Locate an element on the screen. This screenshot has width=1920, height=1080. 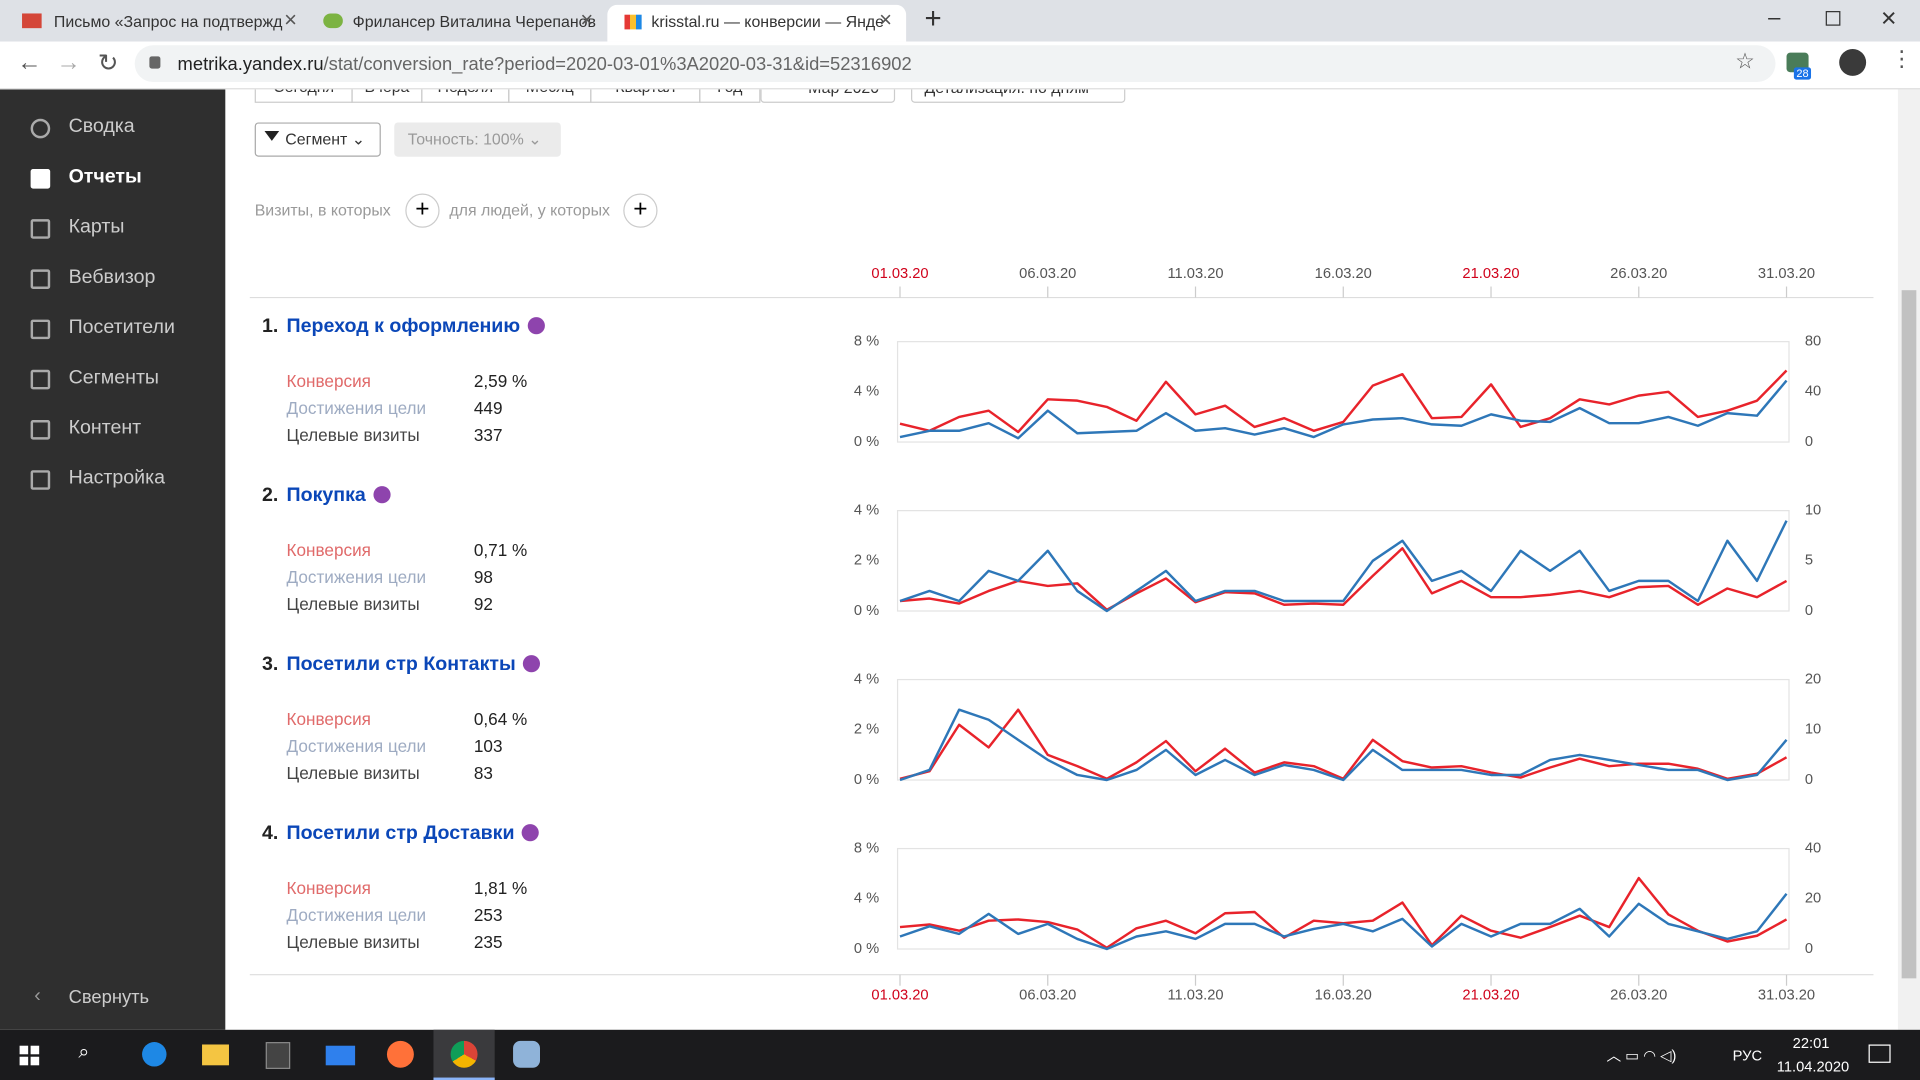
tab: Фрилансер Виталина Черепанов is located at coordinates (474, 21).